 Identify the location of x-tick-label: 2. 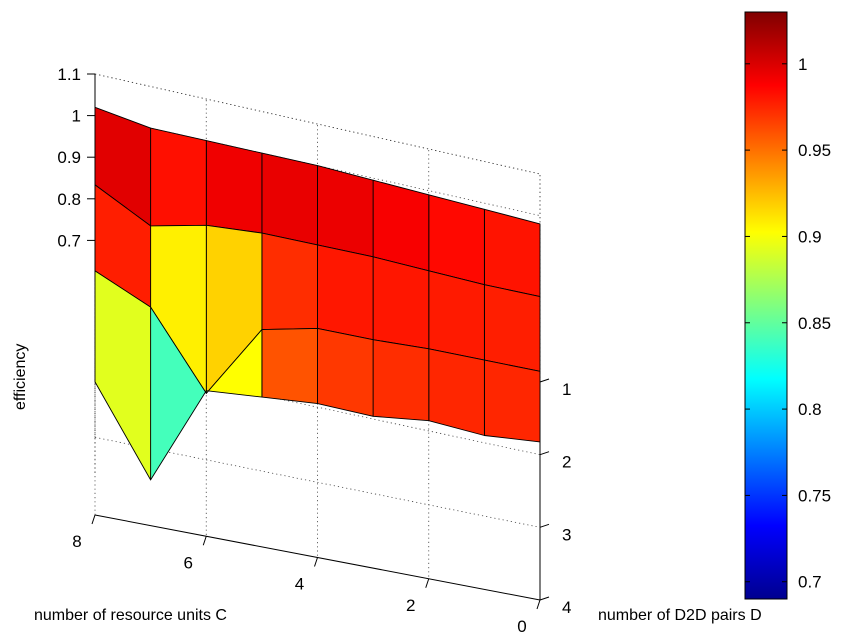
(410, 605).